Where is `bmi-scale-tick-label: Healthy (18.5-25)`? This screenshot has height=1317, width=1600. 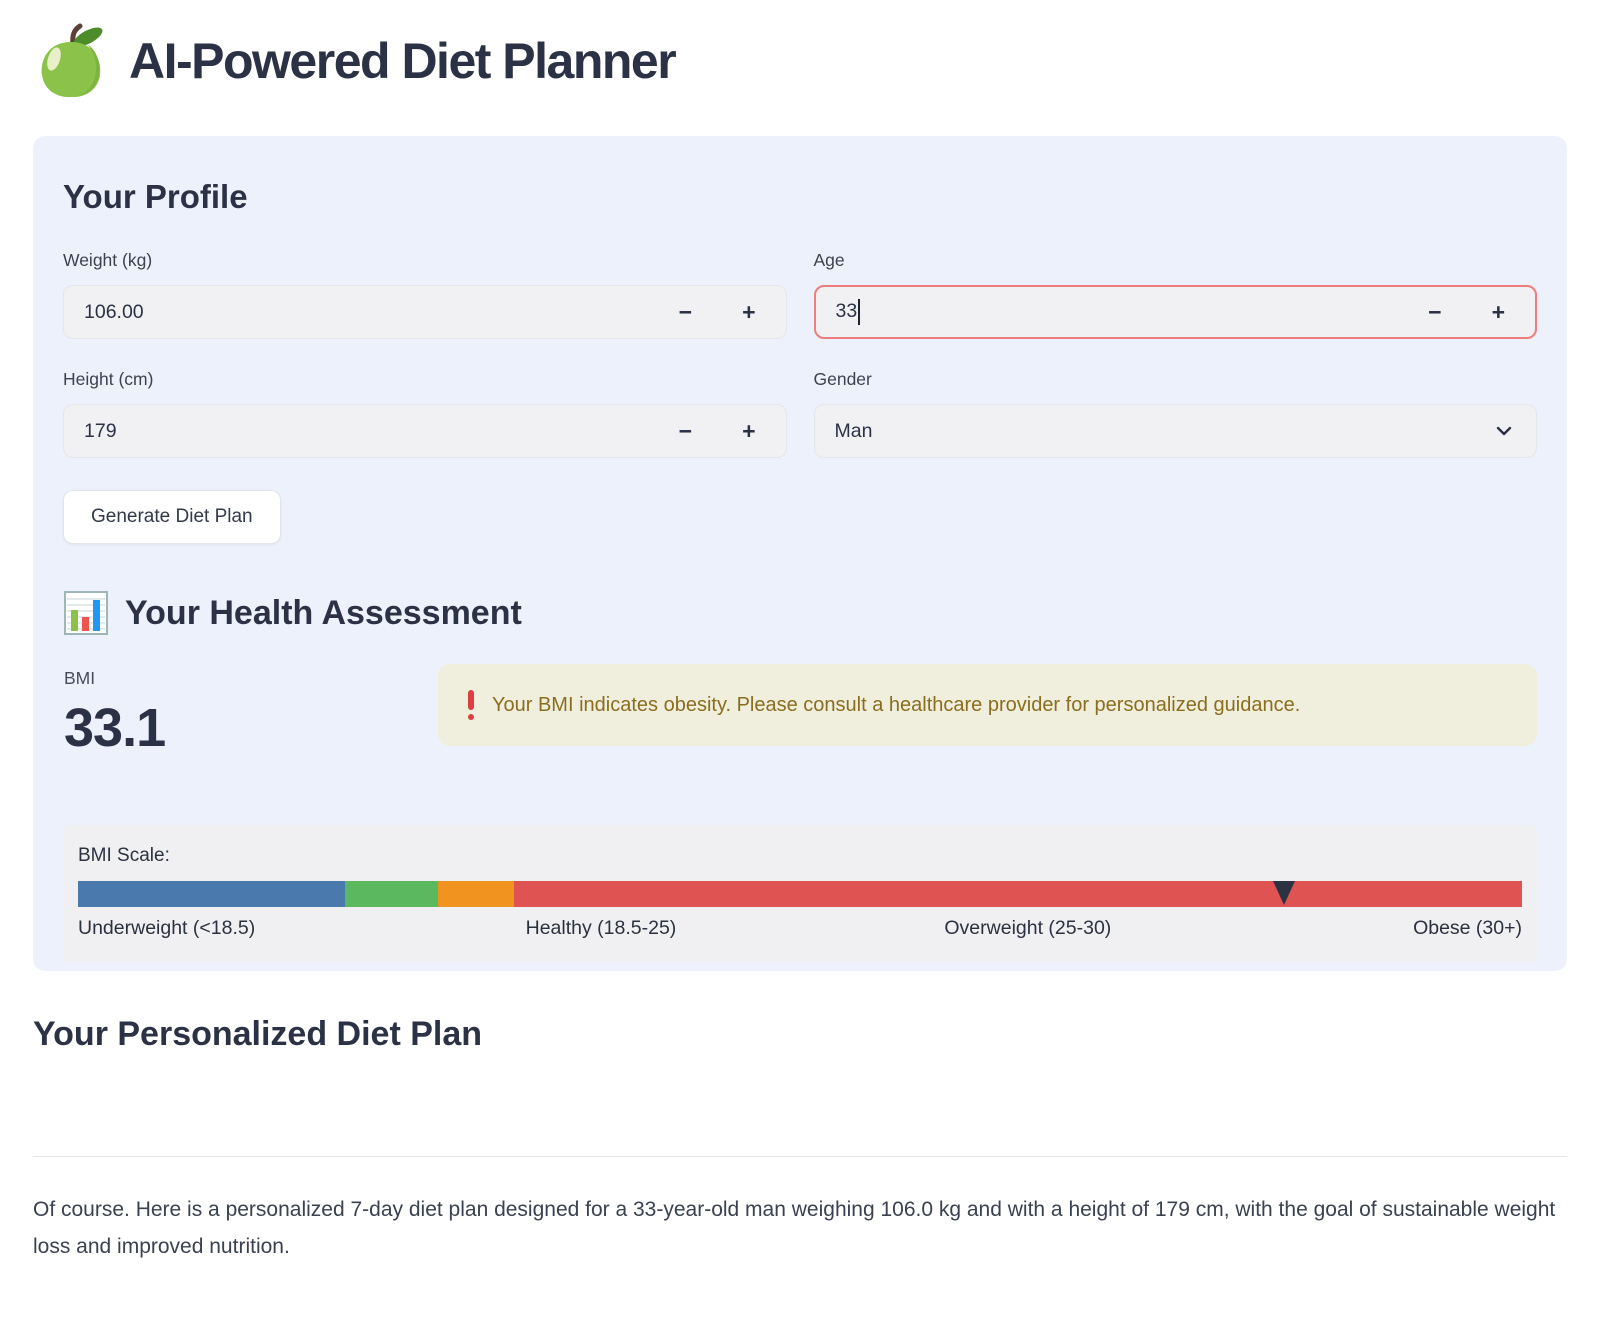 bmi-scale-tick-label: Healthy (18.5-25) is located at coordinates (601, 928).